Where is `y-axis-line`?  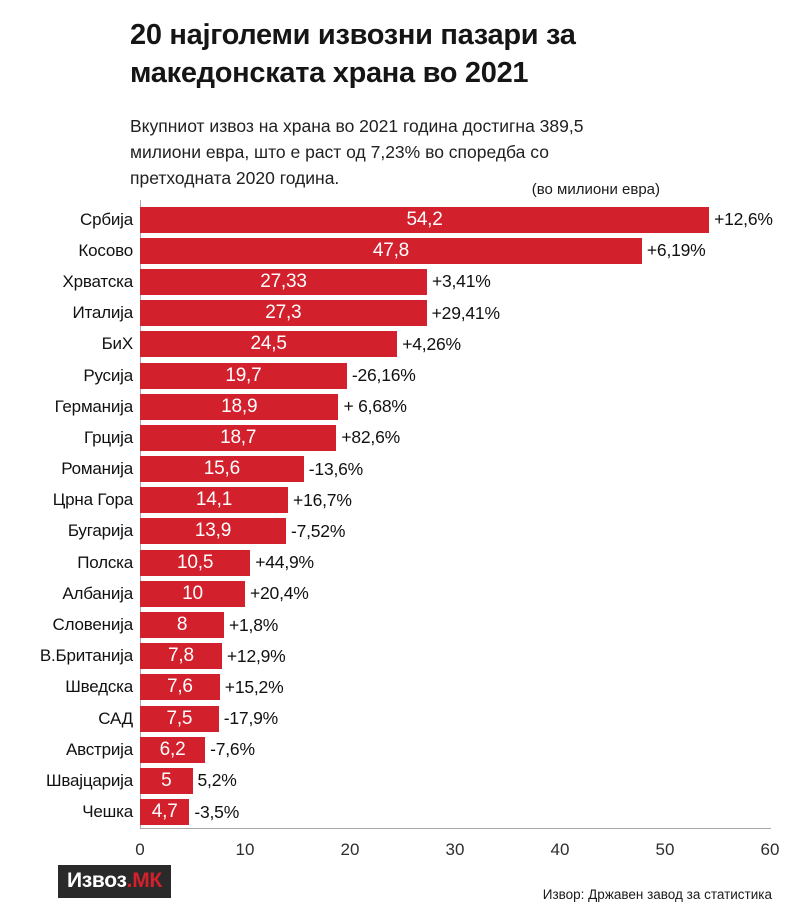 y-axis-line is located at coordinates (140, 514).